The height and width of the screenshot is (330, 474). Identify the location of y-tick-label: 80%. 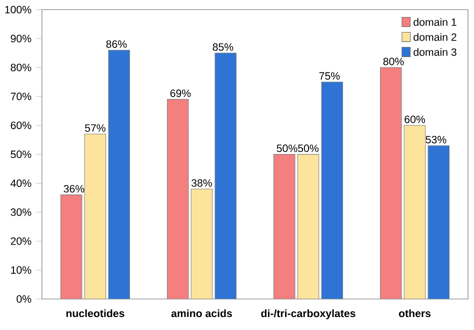
(21, 68).